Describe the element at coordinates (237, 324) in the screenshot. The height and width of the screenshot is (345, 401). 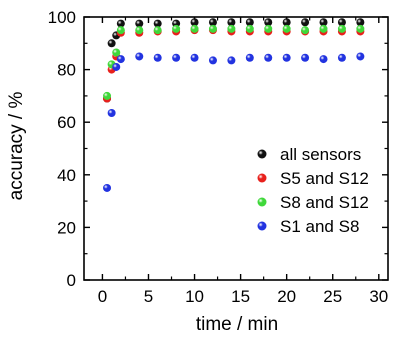
I see `x-axis-label: time / min` at that location.